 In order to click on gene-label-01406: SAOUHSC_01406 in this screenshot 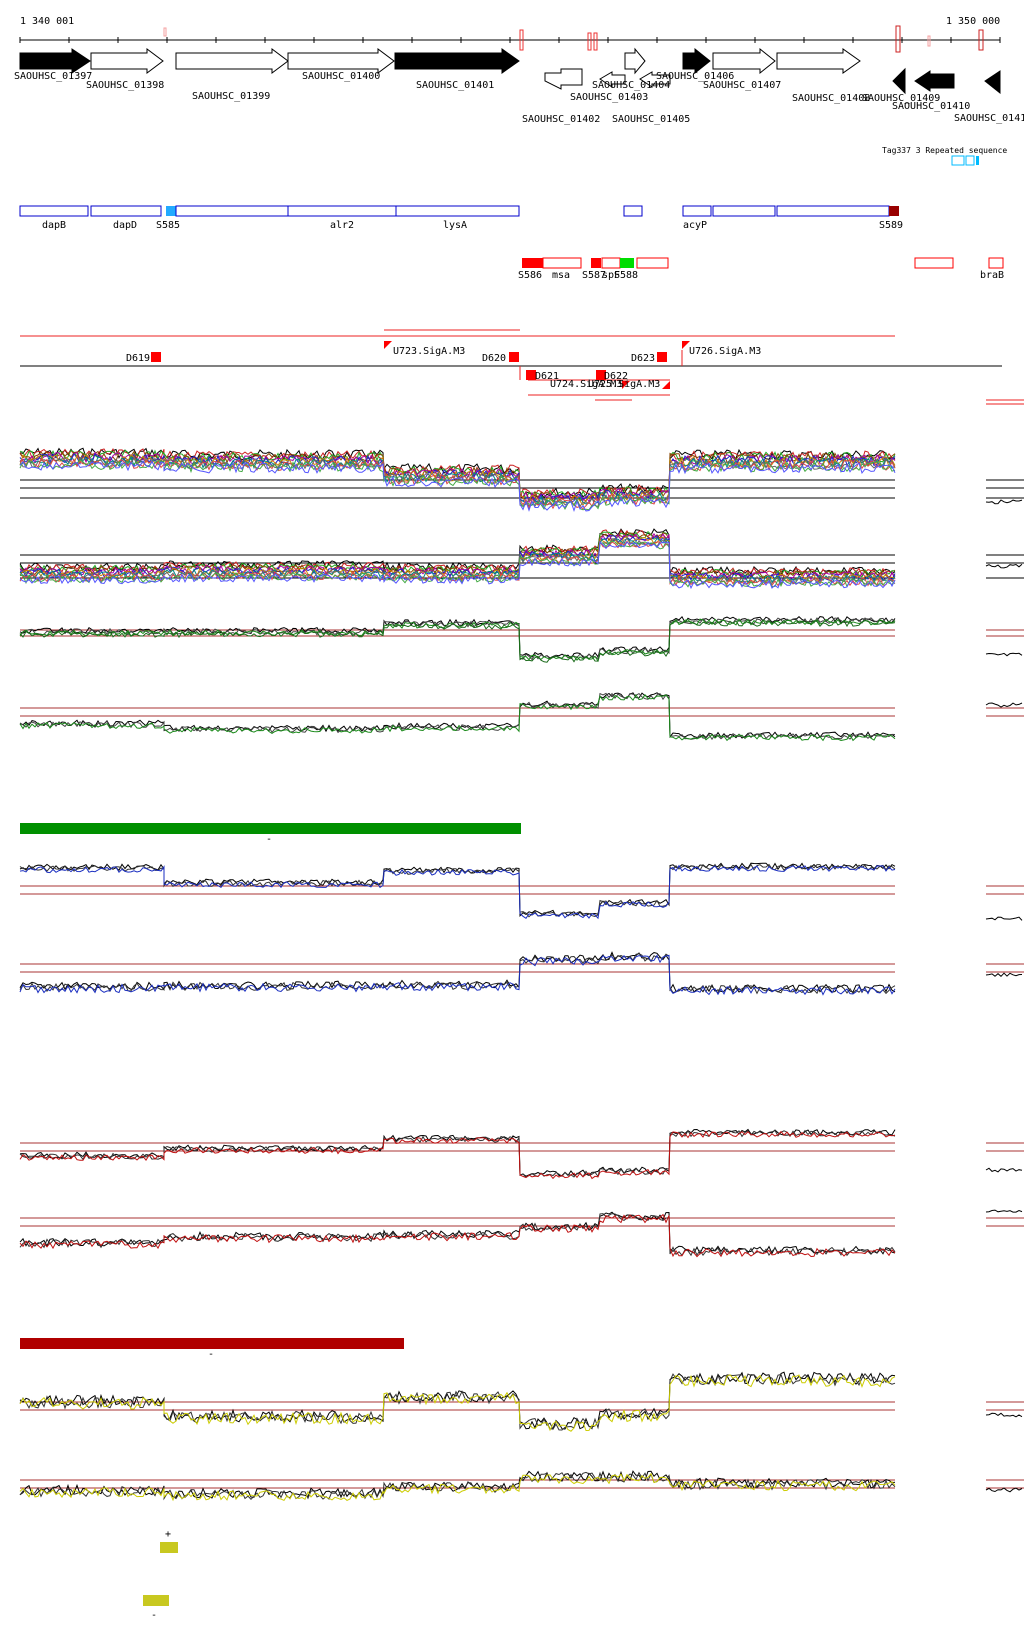, I will do `click(695, 76)`.